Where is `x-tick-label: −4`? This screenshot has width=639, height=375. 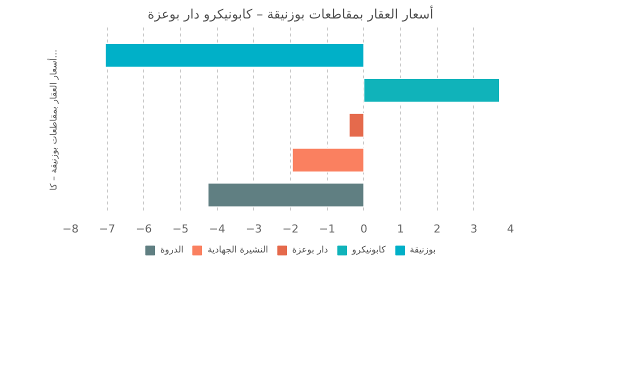
x-tick-label: −4 is located at coordinates (217, 229).